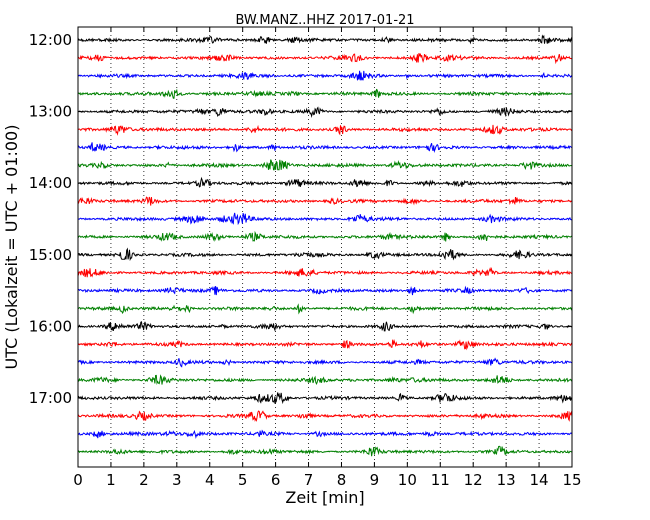 The height and width of the screenshot is (520, 650). Describe the element at coordinates (50, 326) in the screenshot. I see `y-tick-label: 16:00` at that location.